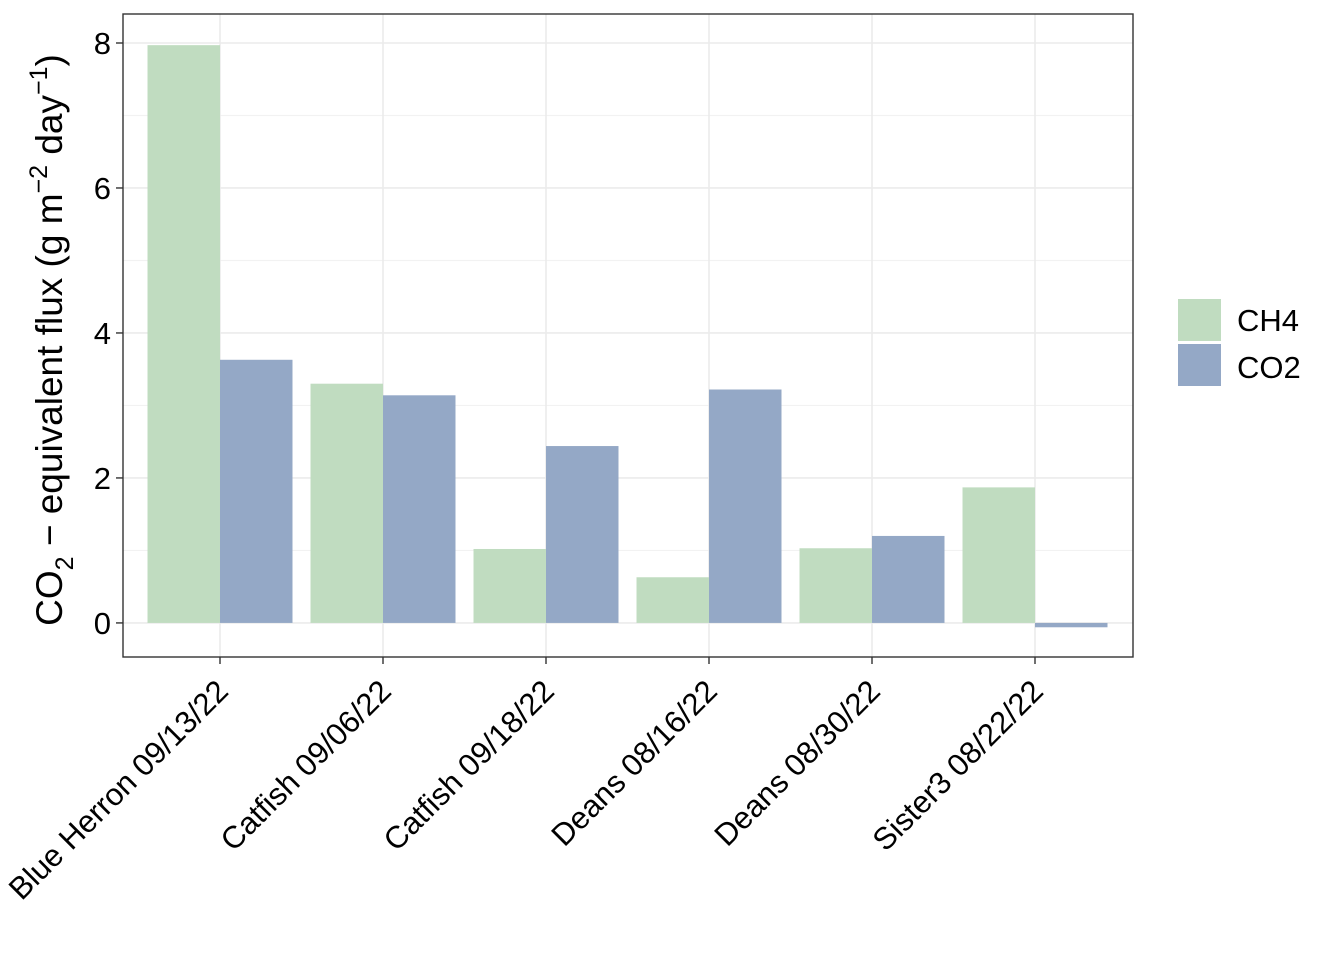 This screenshot has width=1344, height=960. What do you see at coordinates (1239, 342) in the screenshot?
I see `legend: CH4 CO2` at bounding box center [1239, 342].